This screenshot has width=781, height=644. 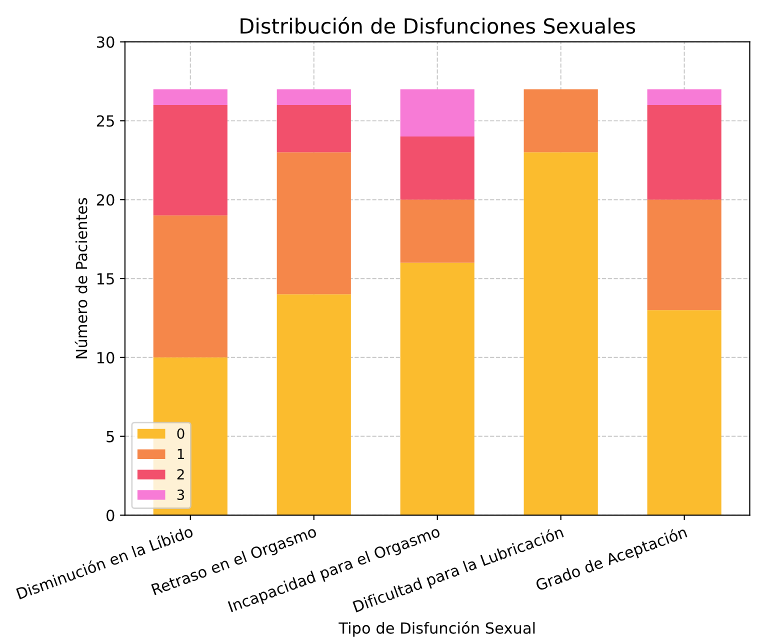 I want to click on legend-label: 0, so click(x=180, y=433).